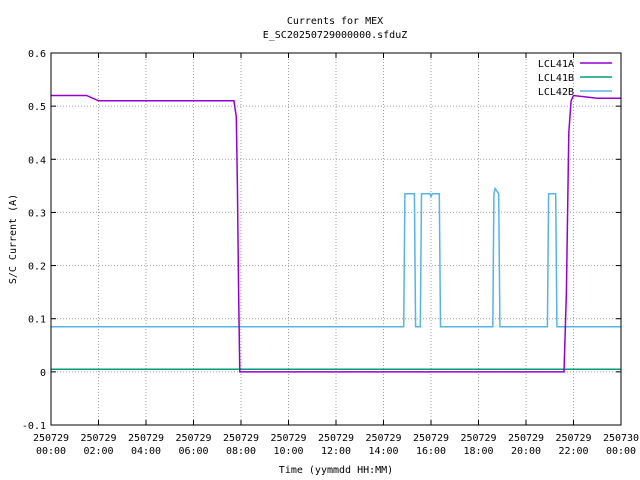 Image resolution: width=640 pixels, height=480 pixels. What do you see at coordinates (478, 451) in the screenshot?
I see `x-tick-label-time: 18:00` at bounding box center [478, 451].